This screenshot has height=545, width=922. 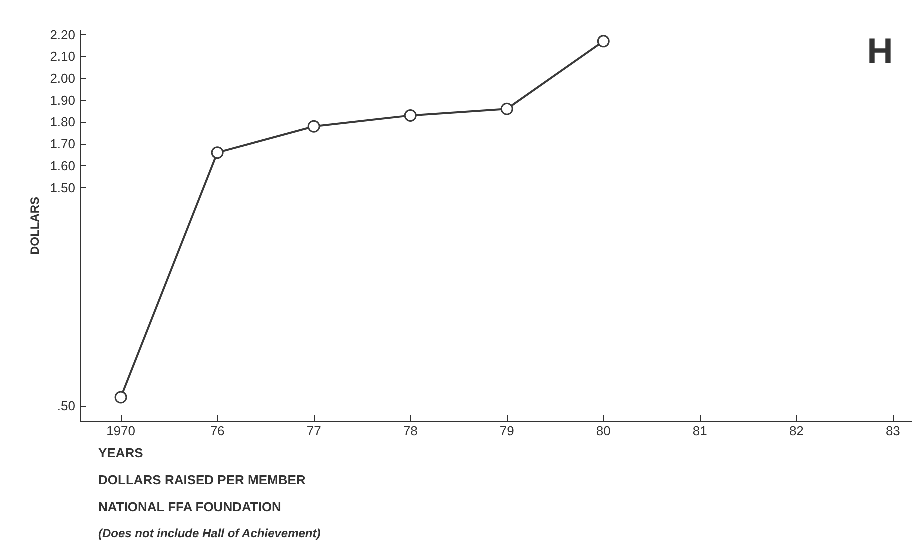 I want to click on x-tick-label: 1970, so click(x=121, y=431).